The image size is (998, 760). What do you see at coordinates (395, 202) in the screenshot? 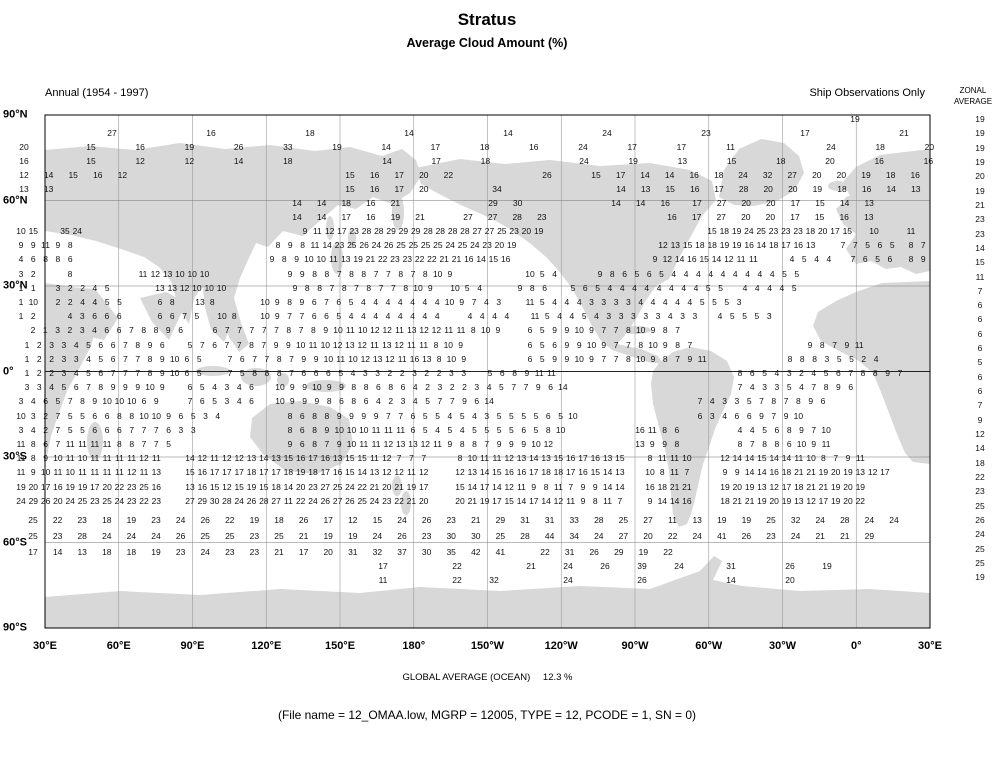
I see `cloud-amount-value: 21` at bounding box center [395, 202].